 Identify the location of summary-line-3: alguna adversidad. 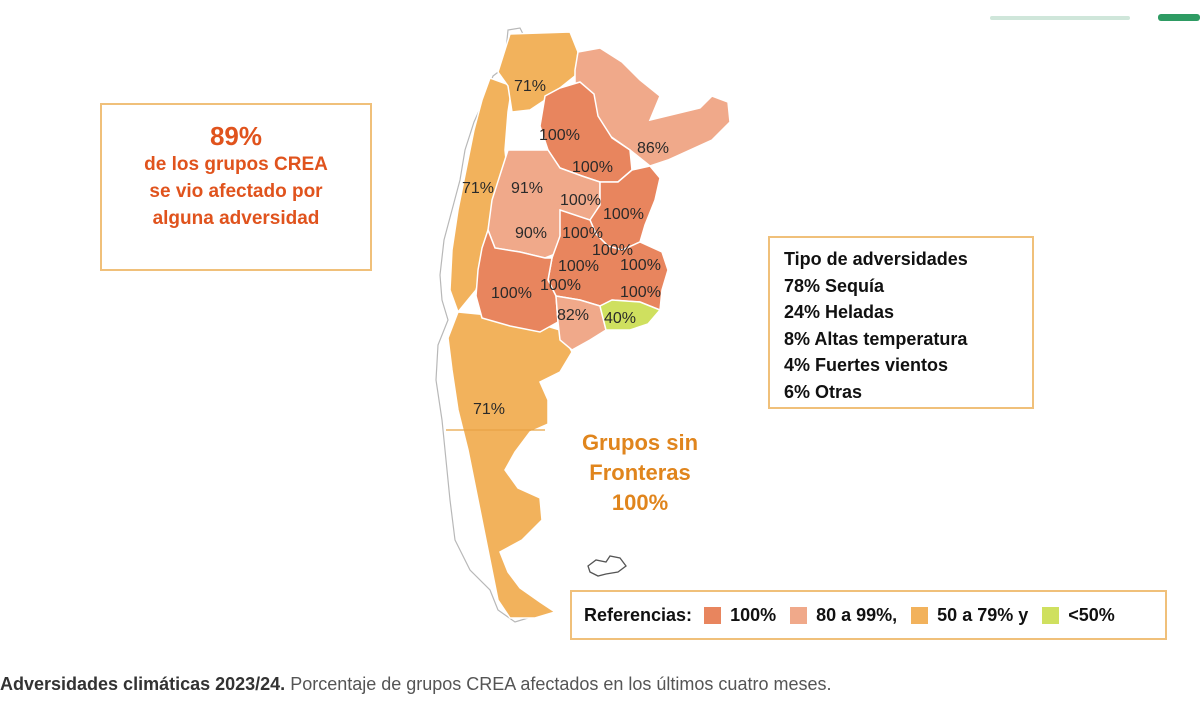
(236, 218).